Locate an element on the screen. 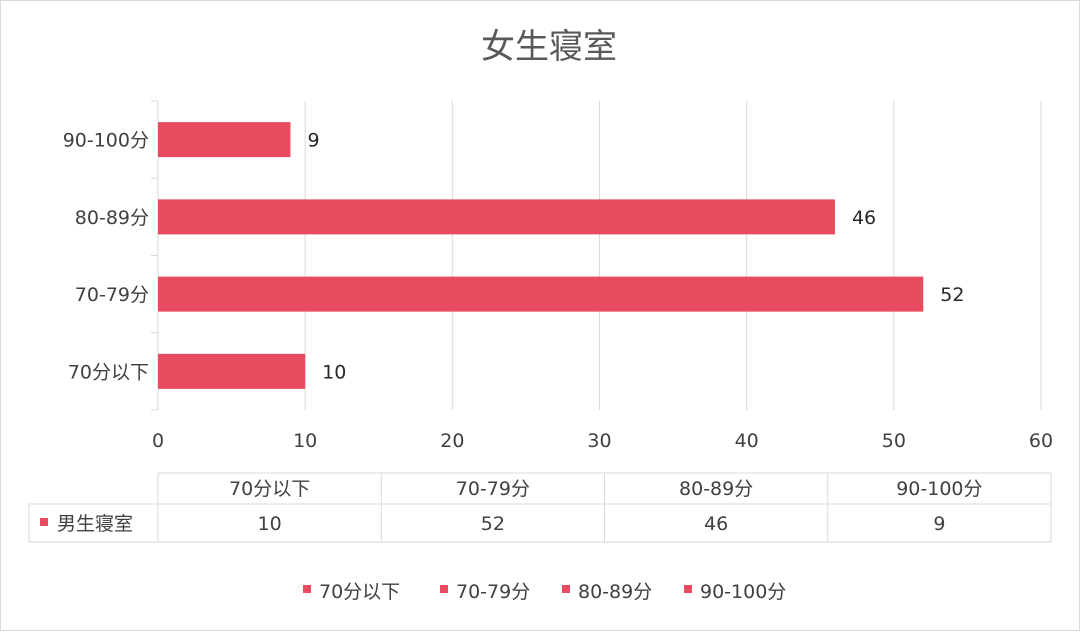 This screenshot has height=632, width=1080. y-category-label: 80-89分 is located at coordinates (112, 218).